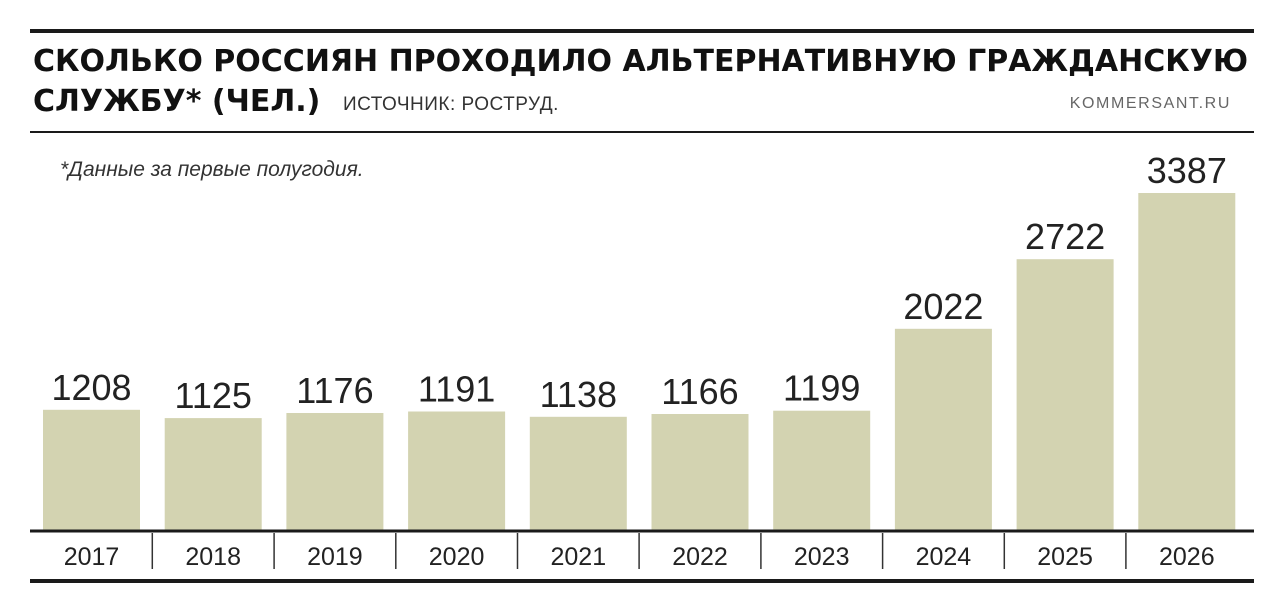  What do you see at coordinates (578, 473) in the screenshot?
I see `bar-2021` at bounding box center [578, 473].